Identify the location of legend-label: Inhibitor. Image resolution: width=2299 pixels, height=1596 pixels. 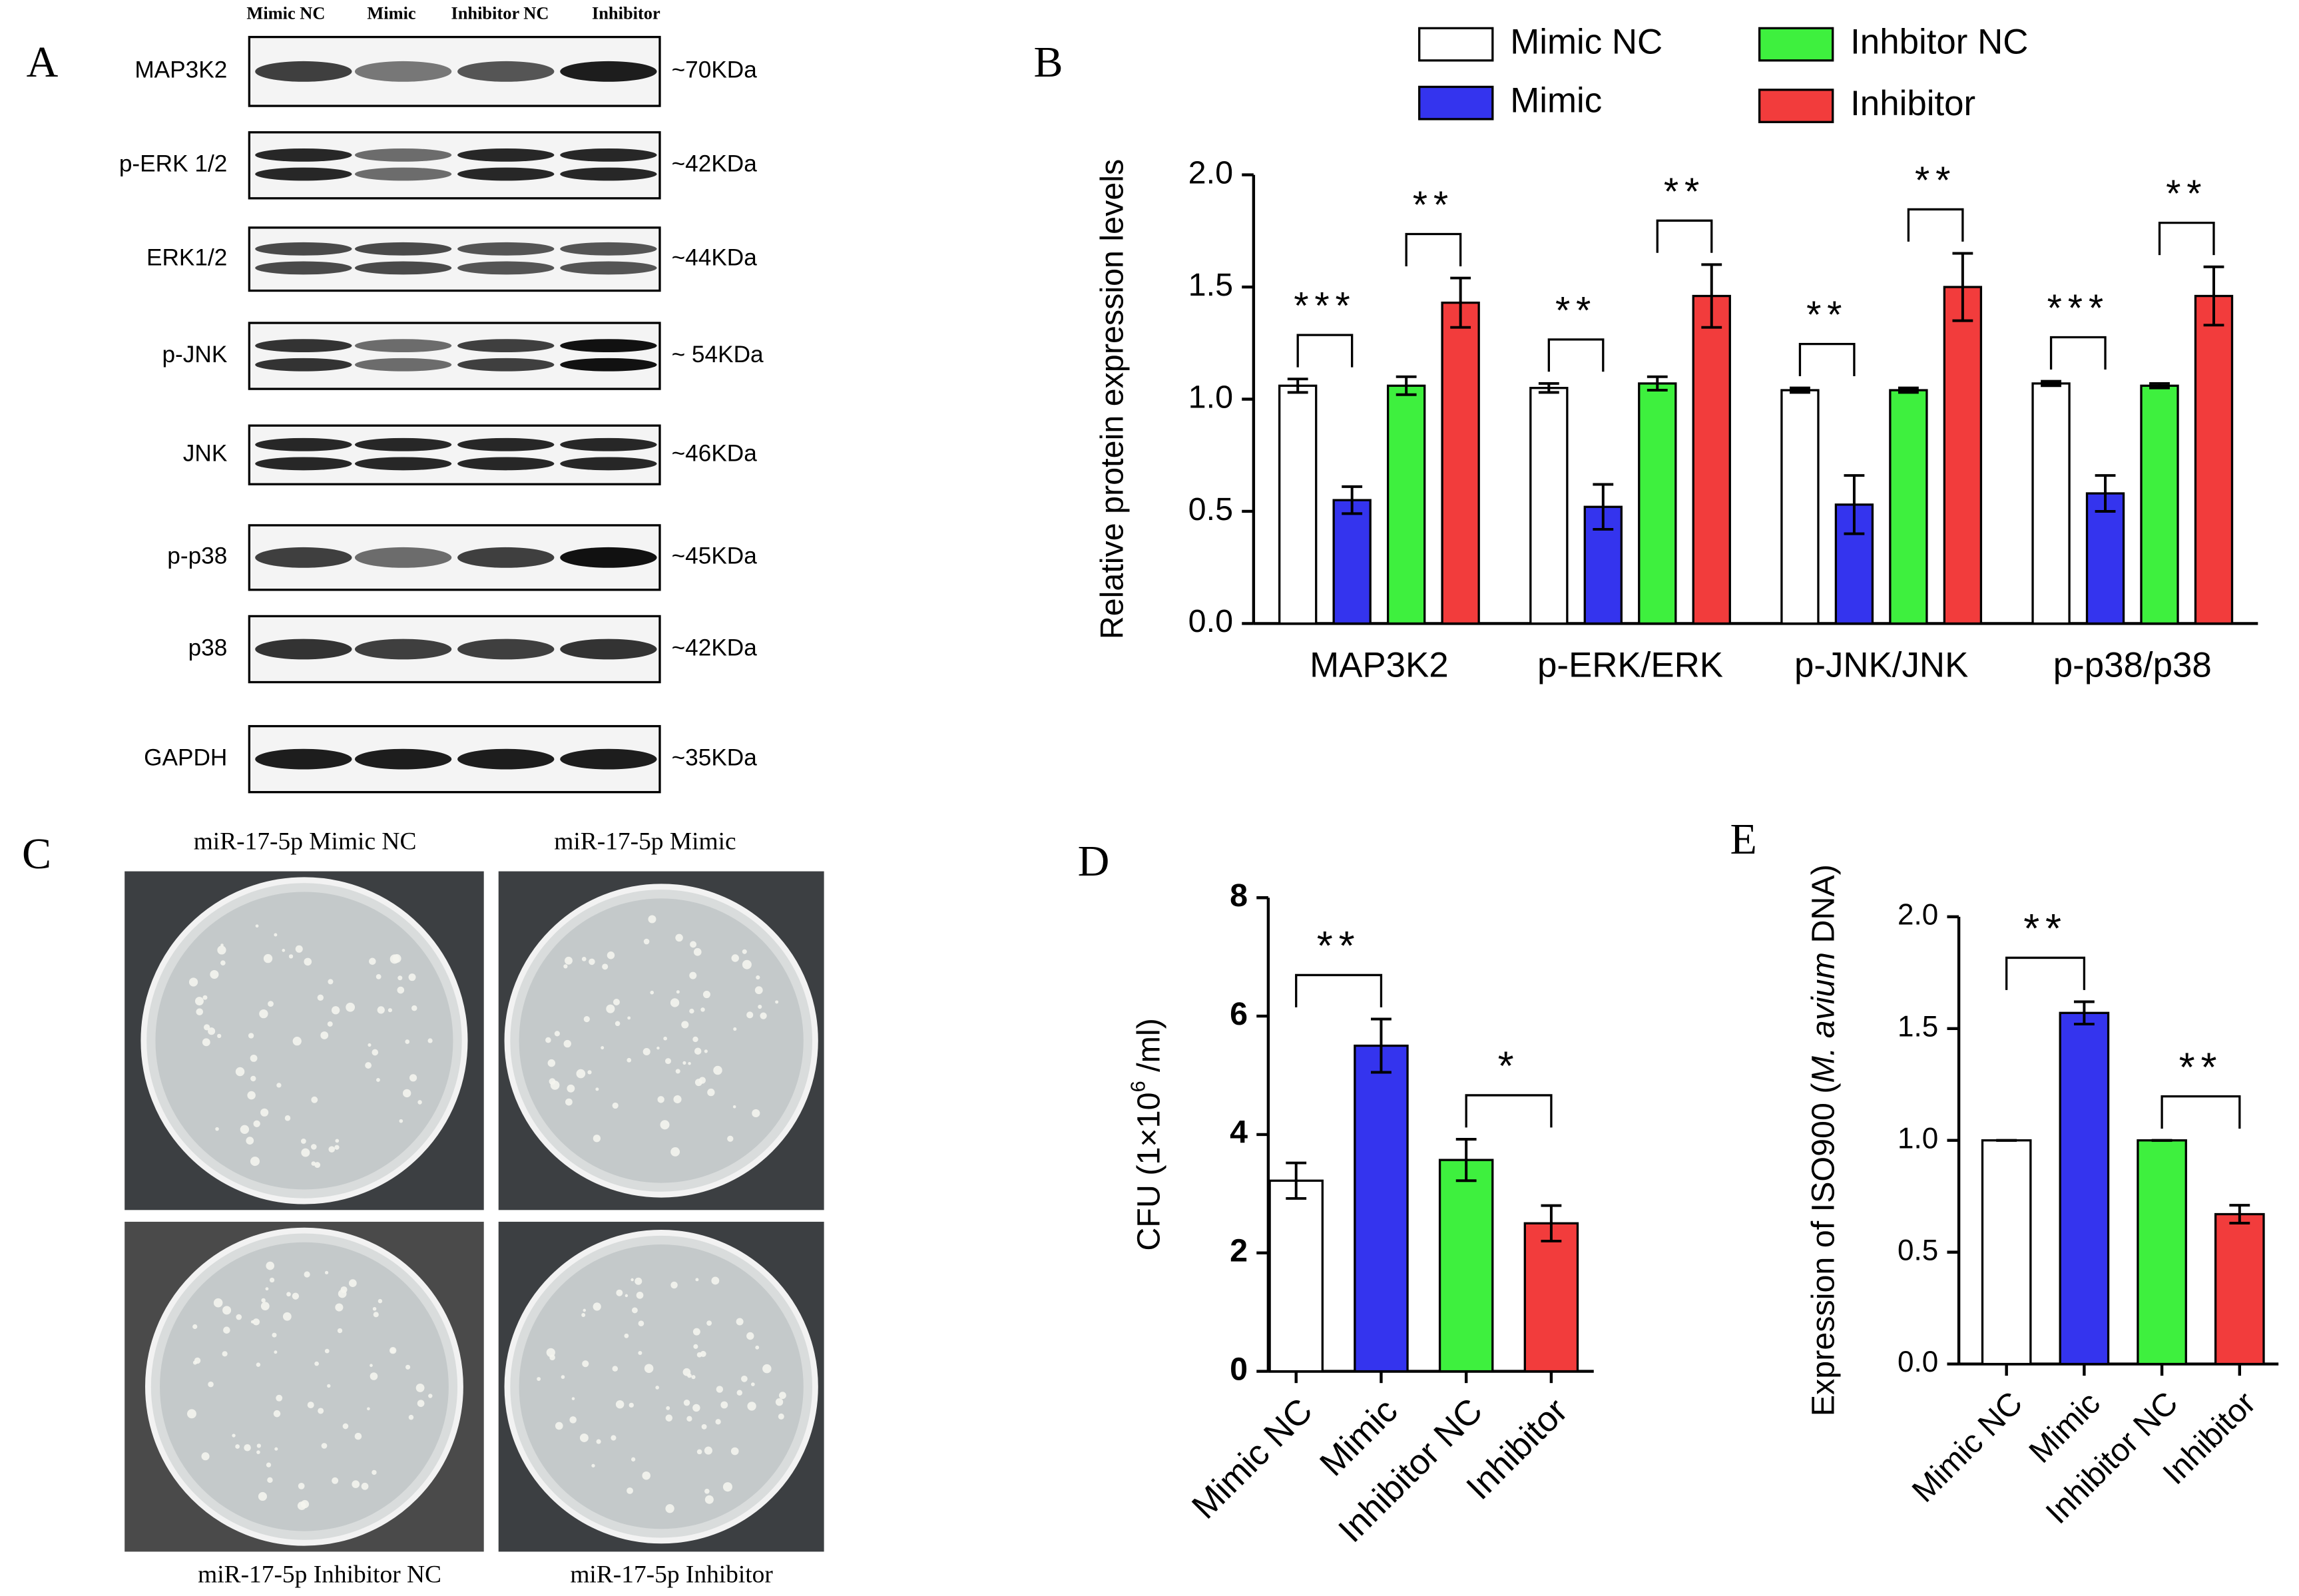
(1912, 103).